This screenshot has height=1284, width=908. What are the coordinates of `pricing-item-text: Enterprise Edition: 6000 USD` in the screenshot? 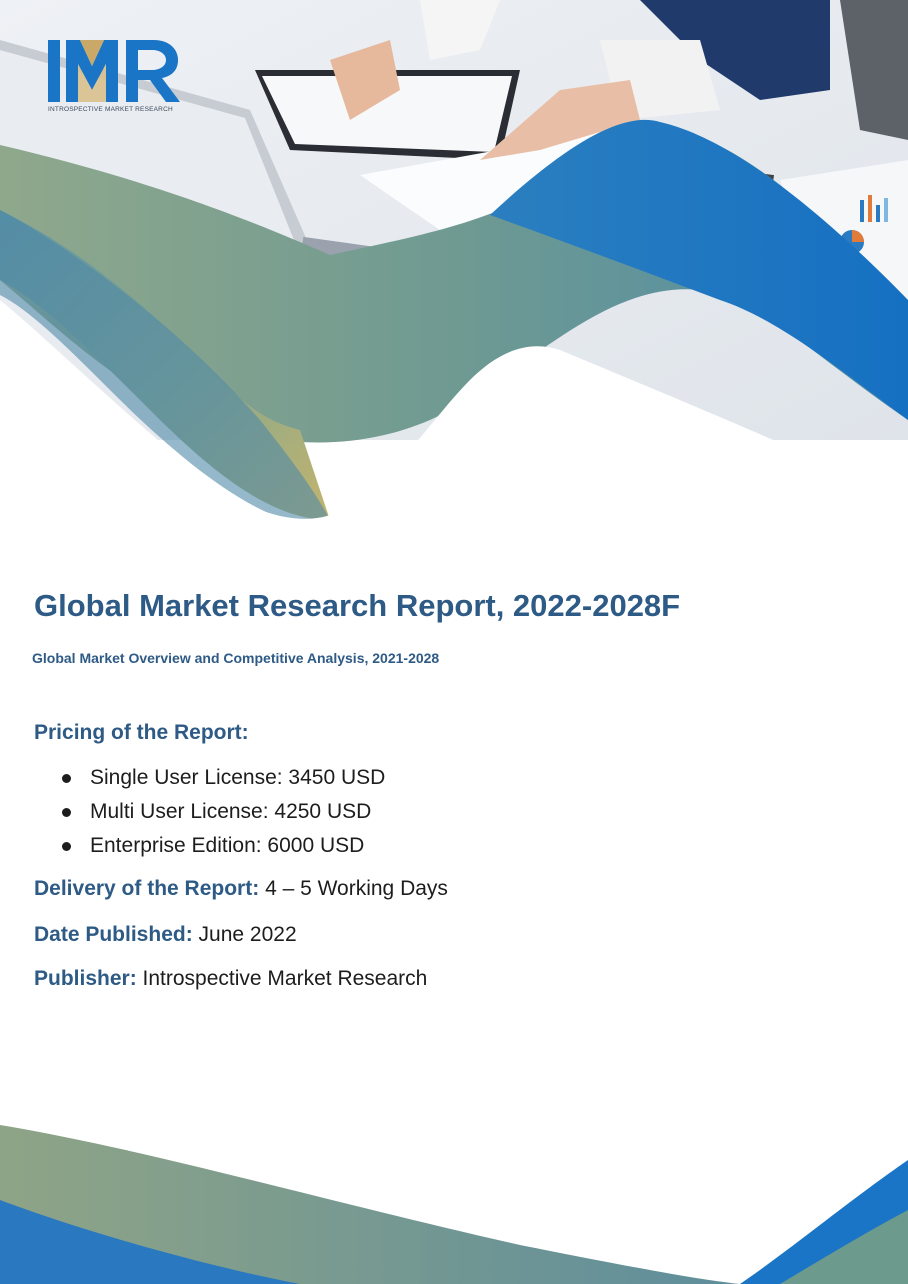 It's located at (227, 845).